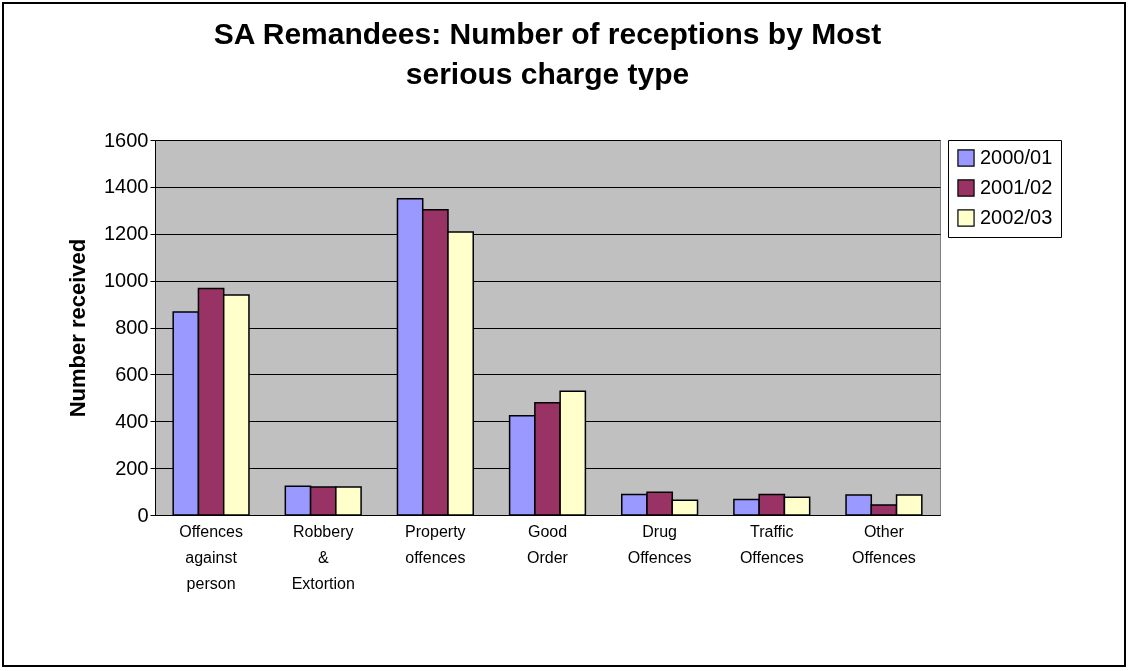 The width and height of the screenshot is (1130, 671). What do you see at coordinates (78, 328) in the screenshot?
I see `y-axis-title: Number received` at bounding box center [78, 328].